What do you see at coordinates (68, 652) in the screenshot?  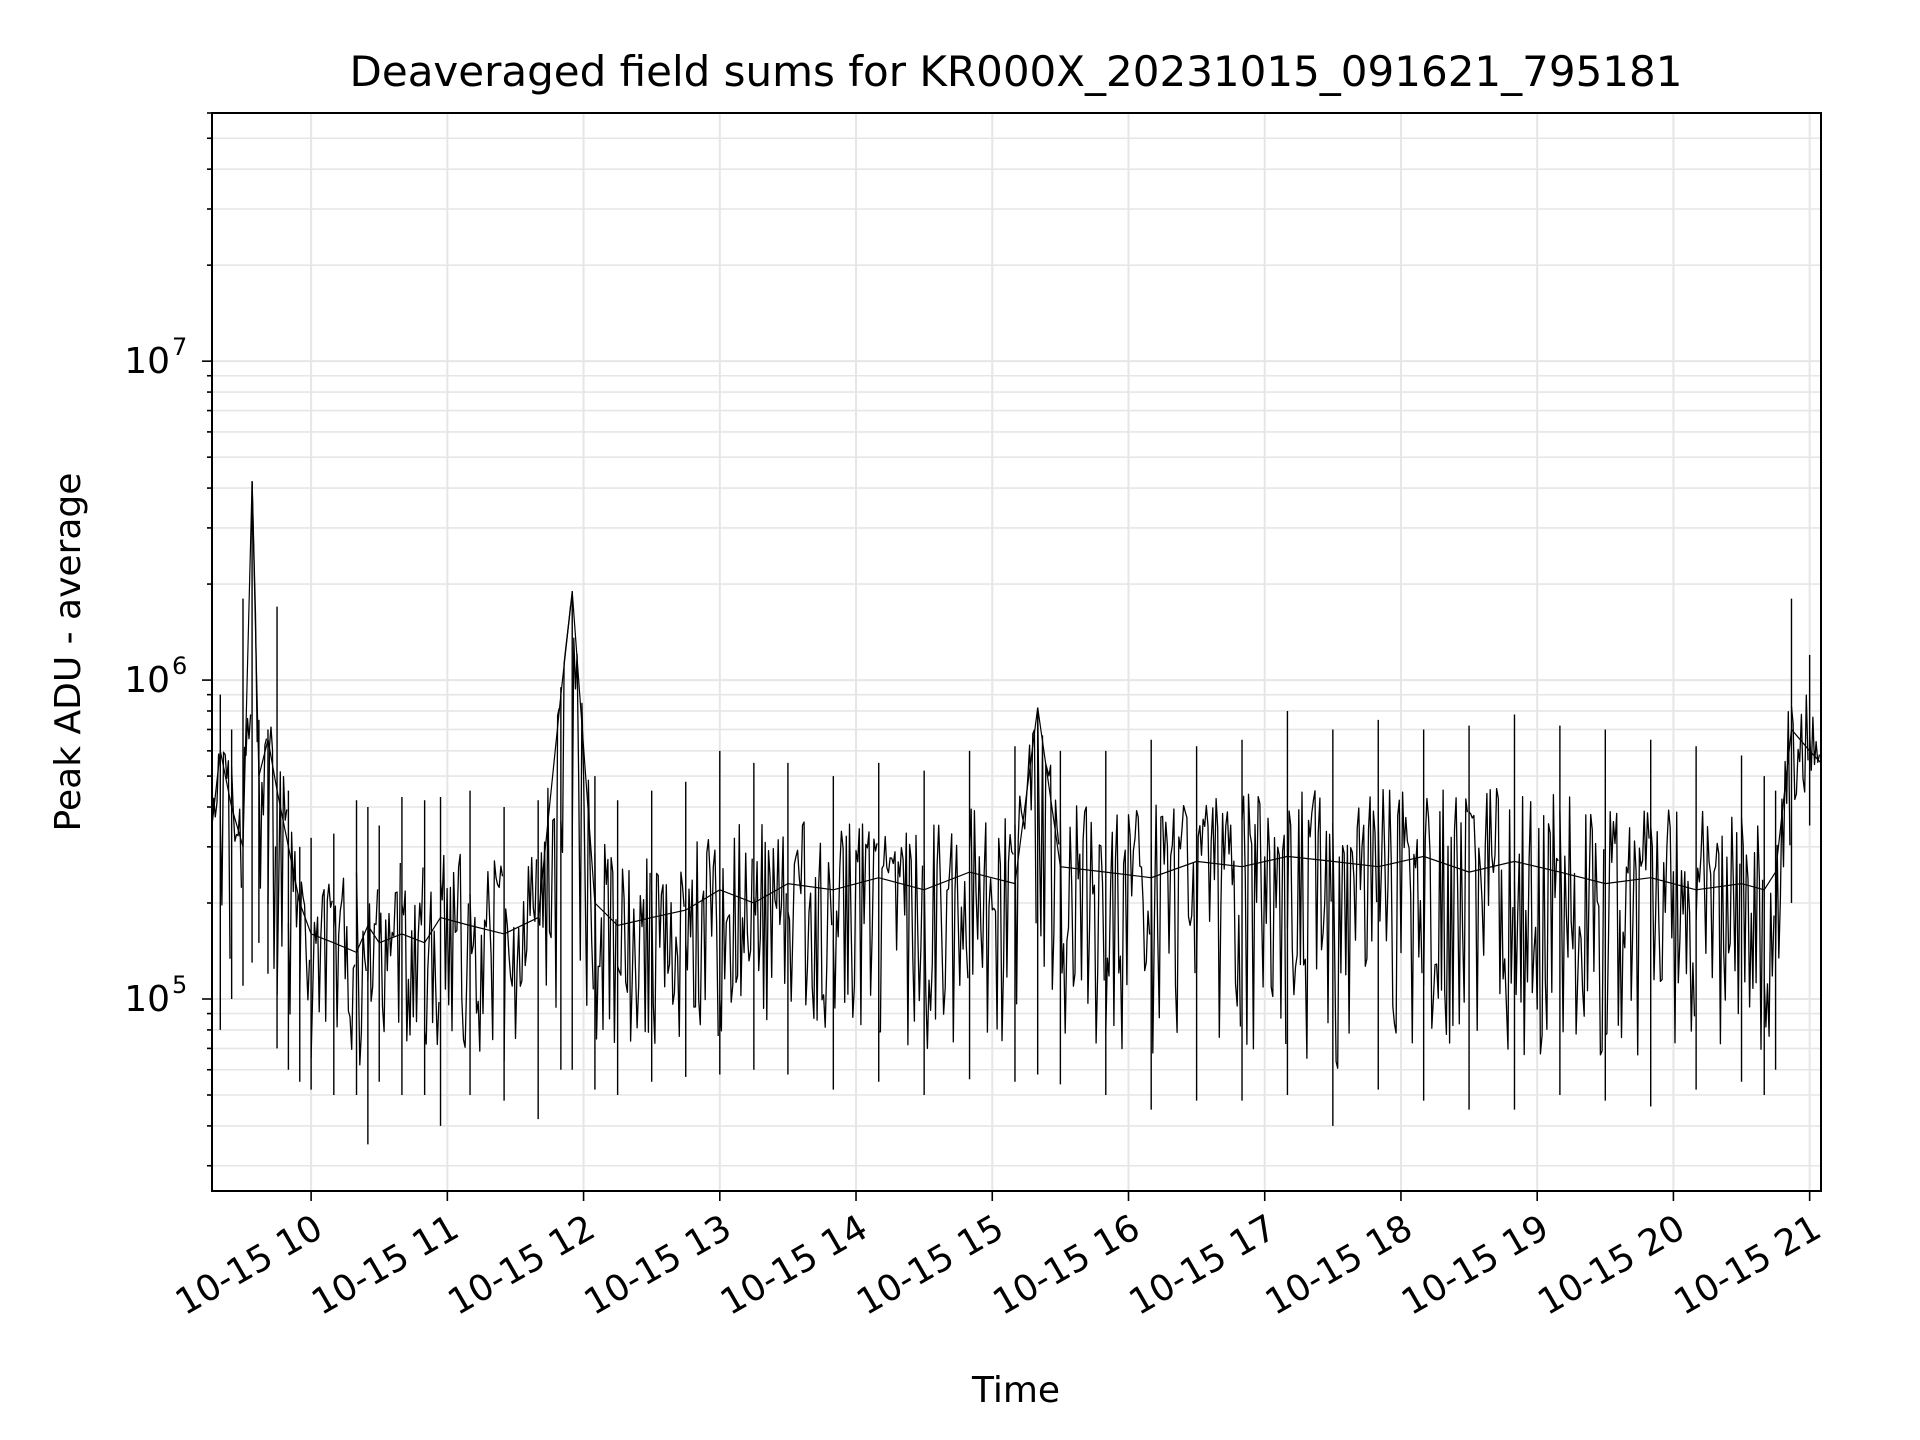 I see `y-axis-title: Peak ADU - average` at bounding box center [68, 652].